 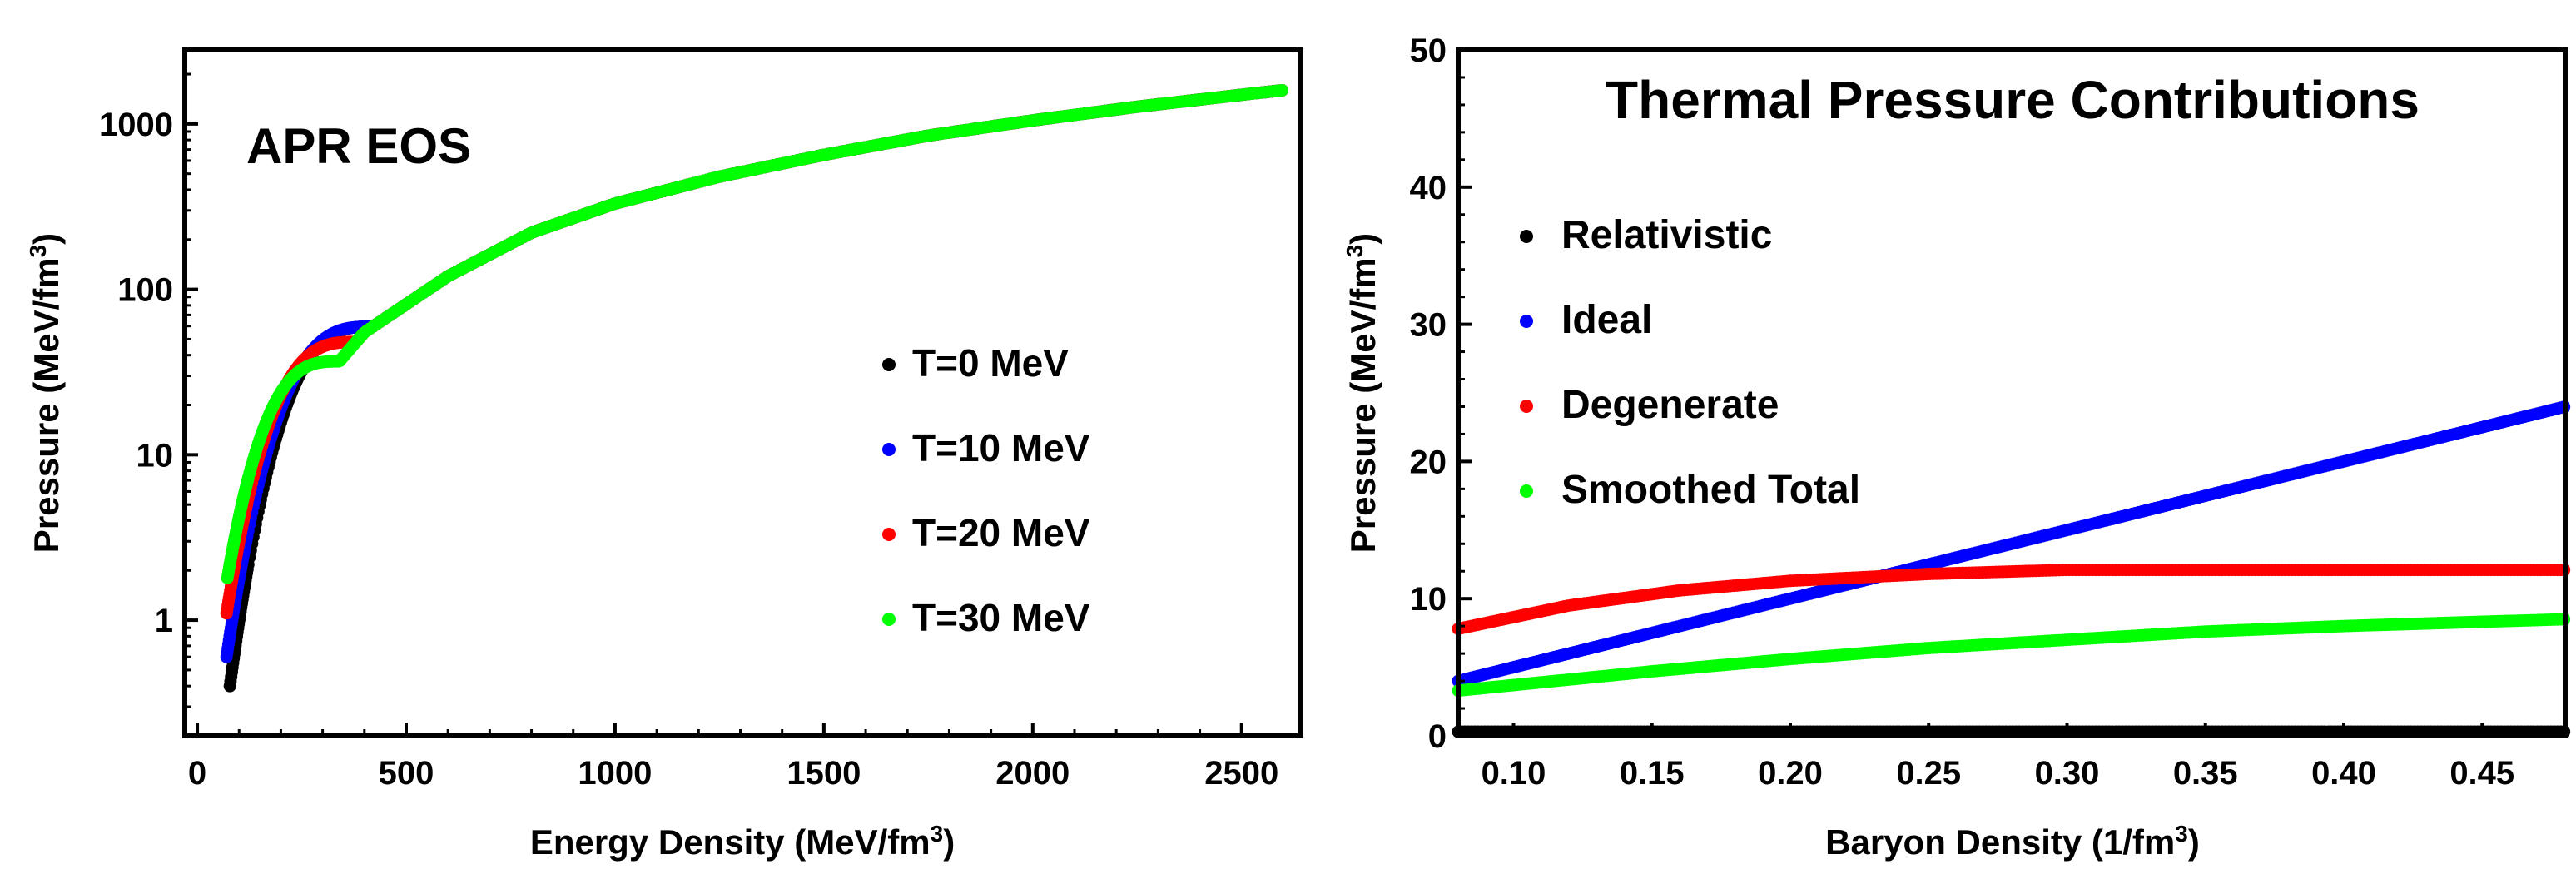 I want to click on left-y-label-main: Pressure (MeV/fm, so click(x=46, y=405).